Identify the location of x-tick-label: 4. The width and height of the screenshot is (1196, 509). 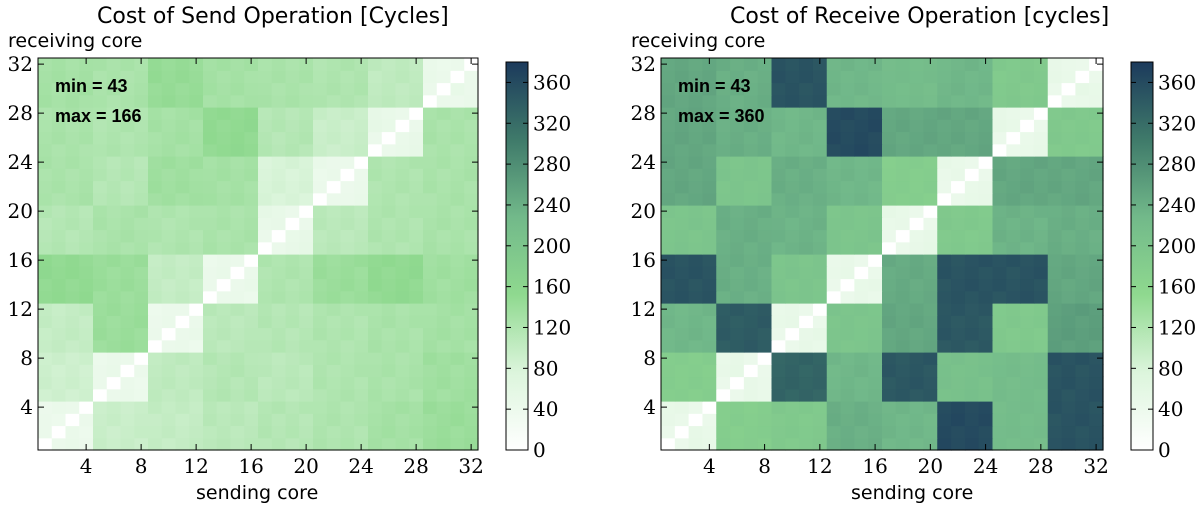
(709, 466).